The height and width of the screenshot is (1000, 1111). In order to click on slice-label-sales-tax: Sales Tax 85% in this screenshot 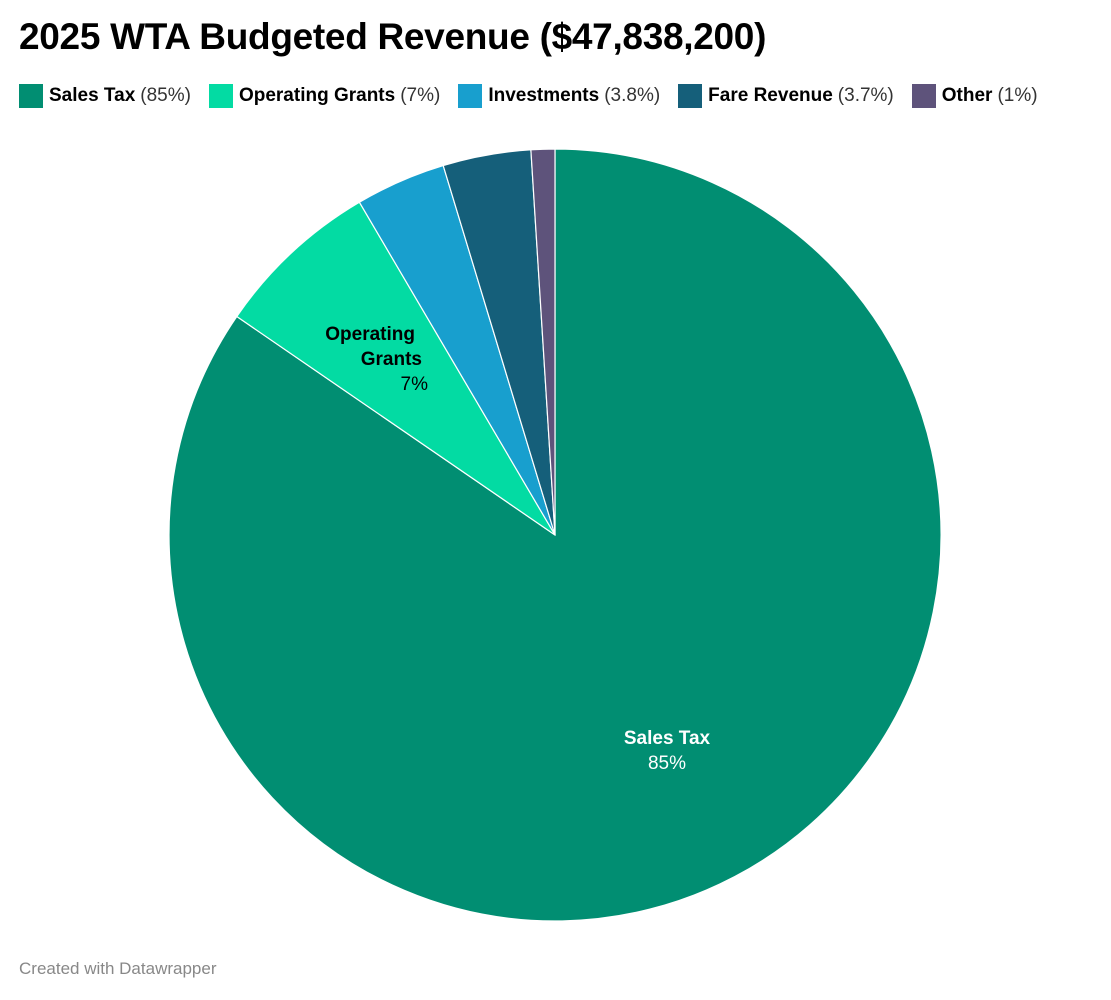, I will do `click(667, 751)`.